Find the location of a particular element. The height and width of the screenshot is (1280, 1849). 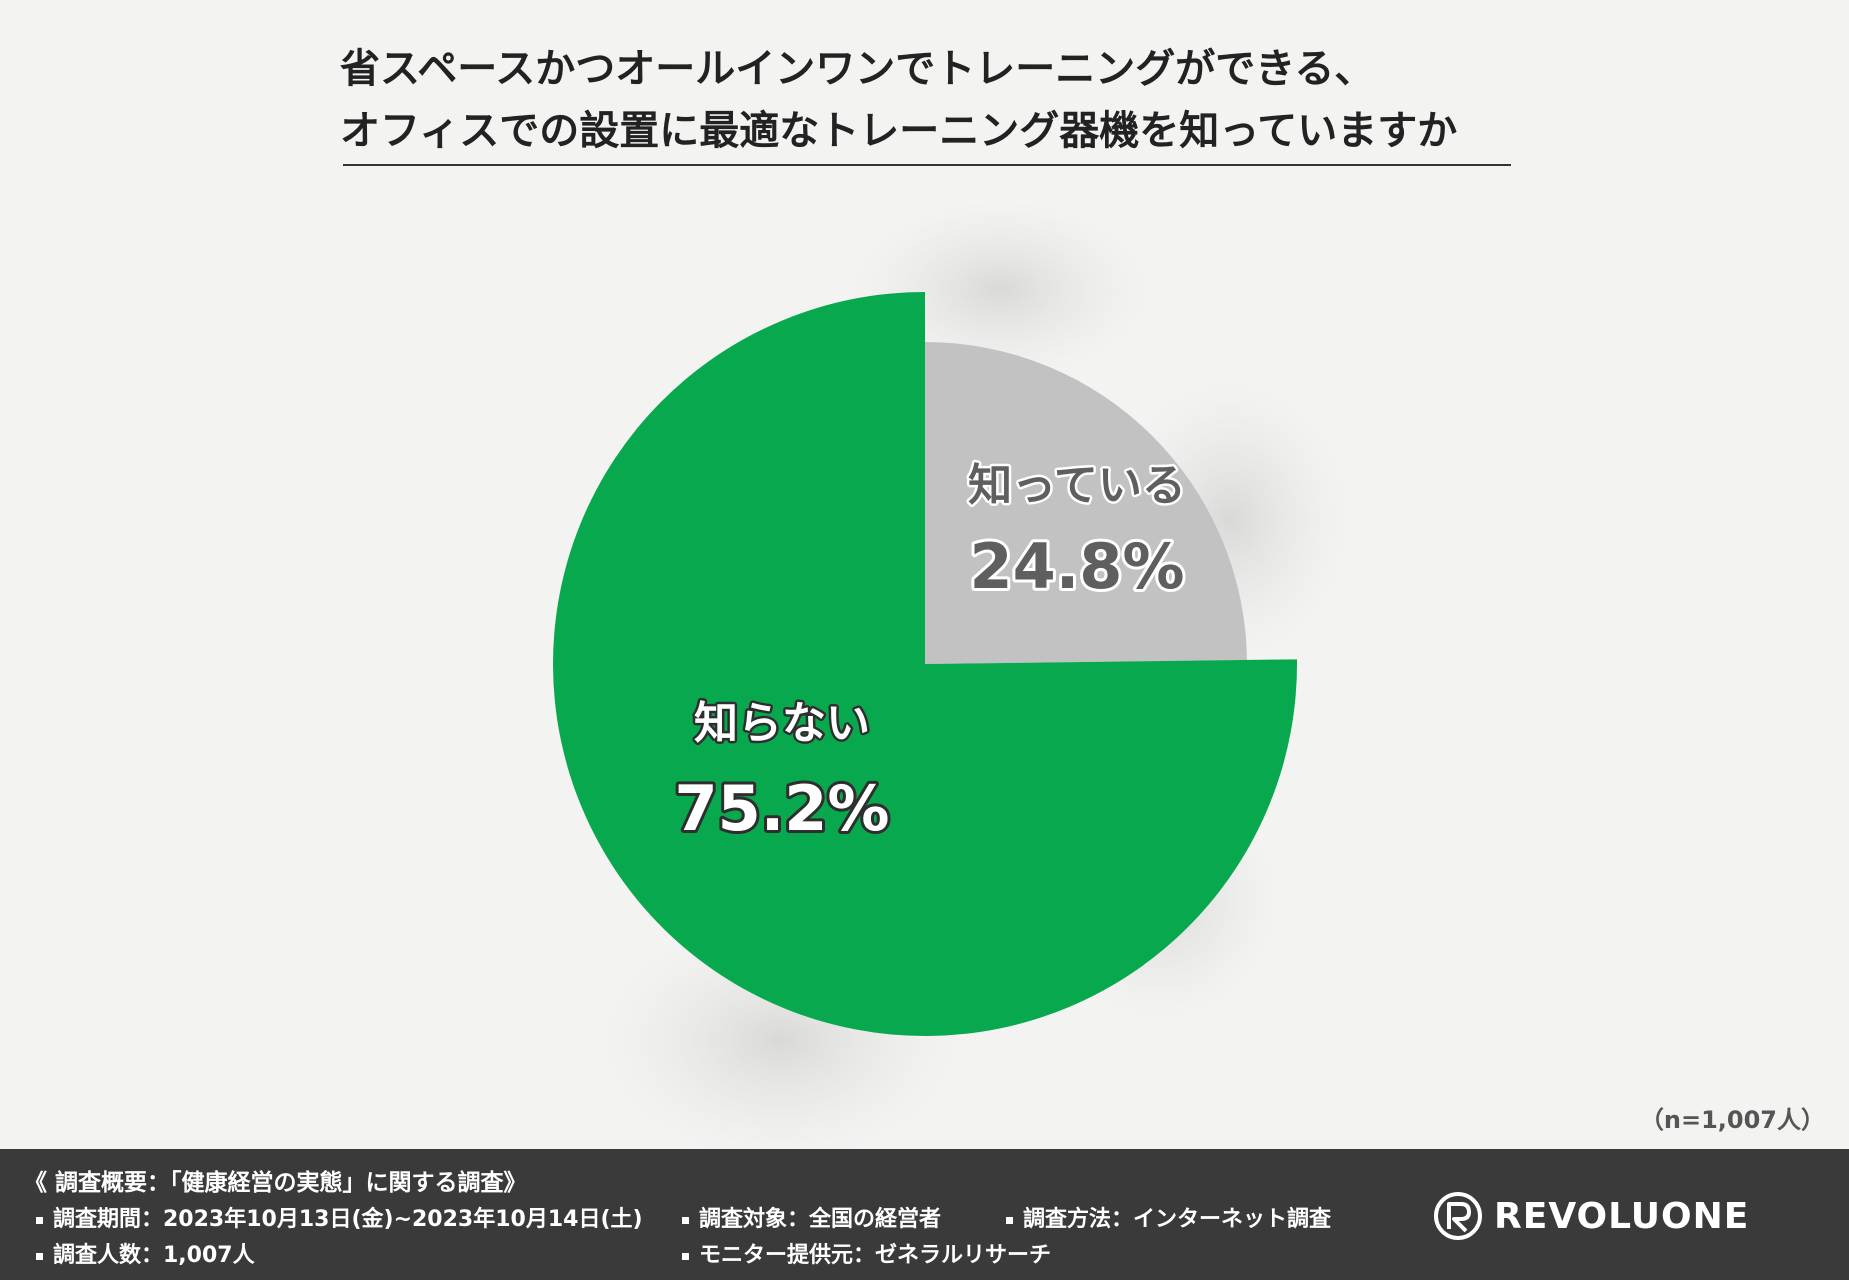

revoluone-logo-icon is located at coordinates (1458, 1216).